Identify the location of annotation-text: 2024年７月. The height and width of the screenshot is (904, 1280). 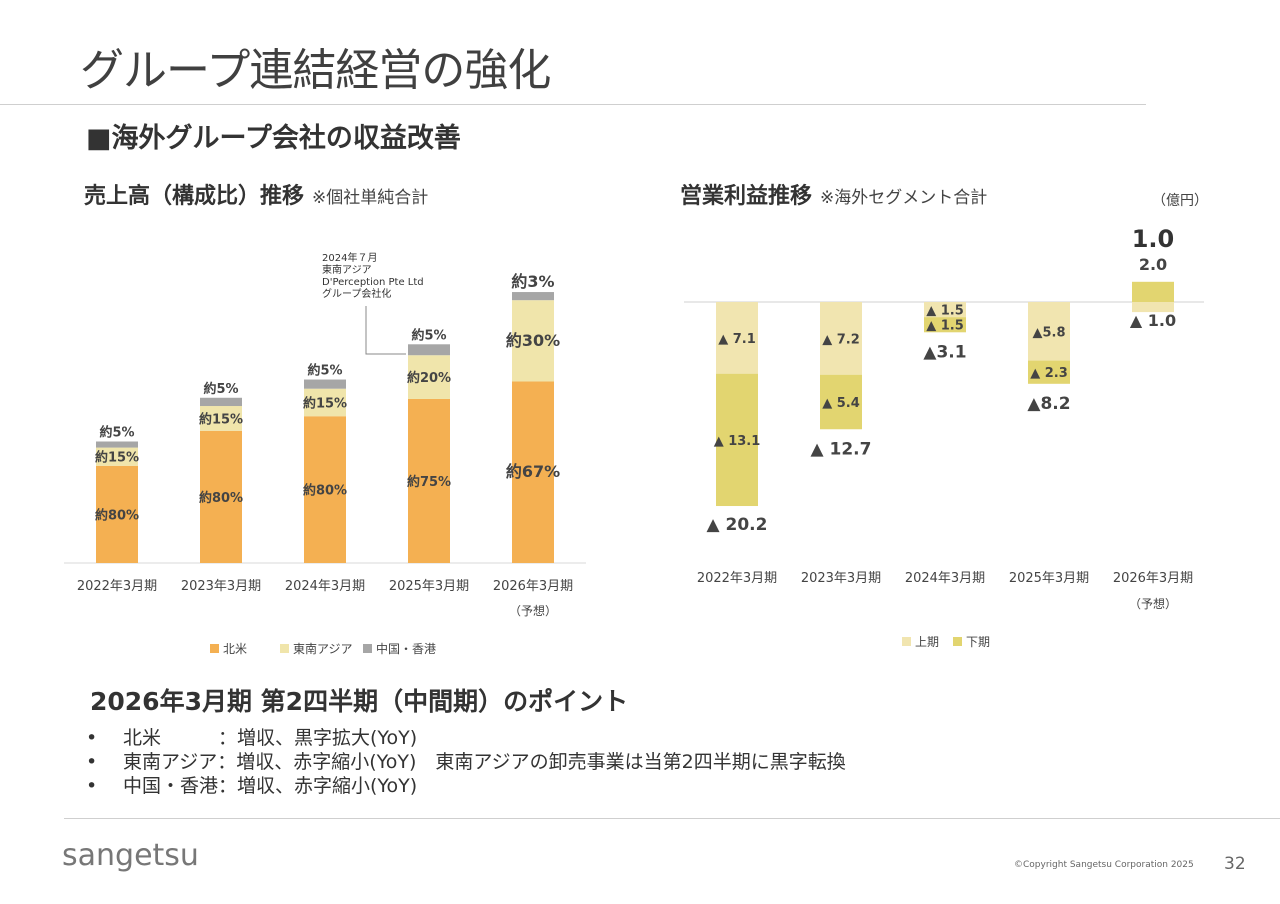
(349, 257).